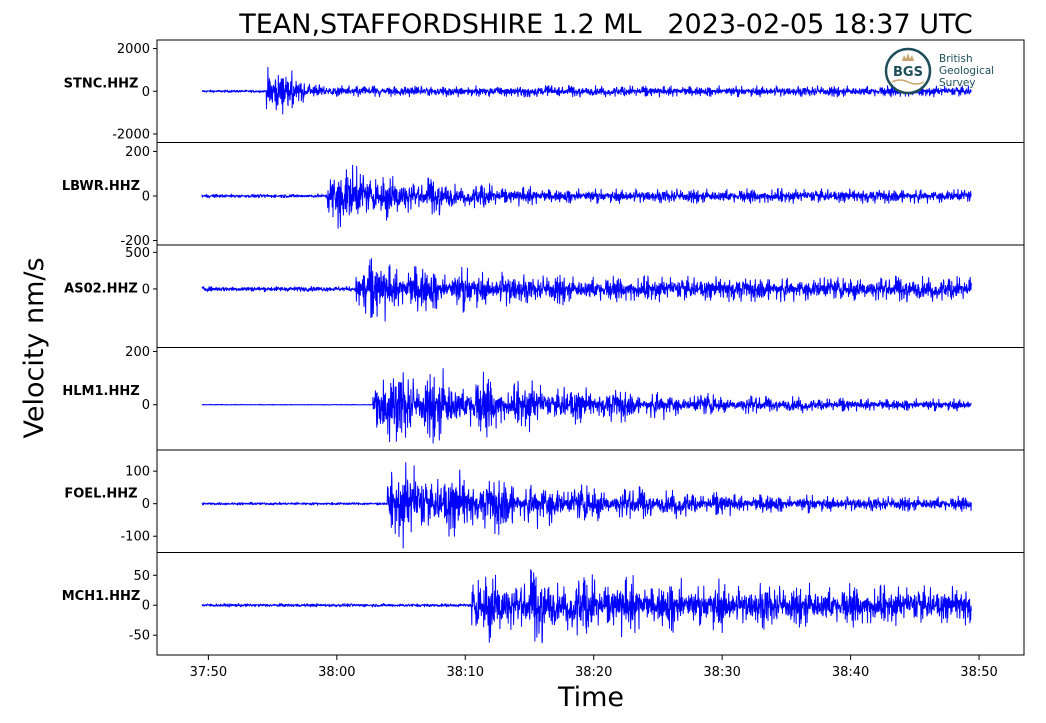  What do you see at coordinates (966, 71) in the screenshot?
I see `bgs-logo-line-2: Geological` at bounding box center [966, 71].